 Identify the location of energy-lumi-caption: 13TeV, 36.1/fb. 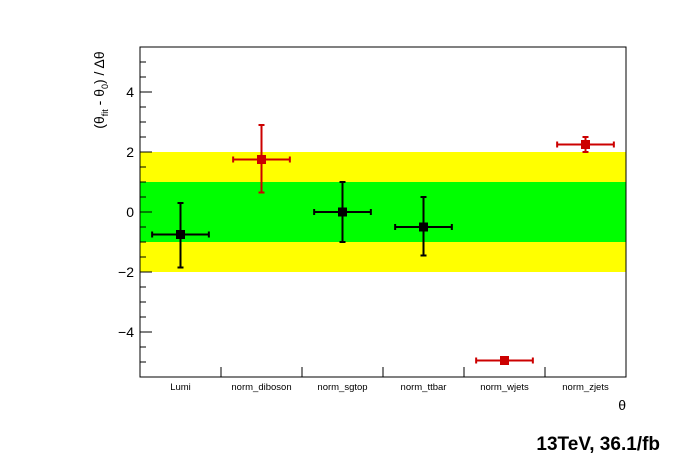
(598, 444).